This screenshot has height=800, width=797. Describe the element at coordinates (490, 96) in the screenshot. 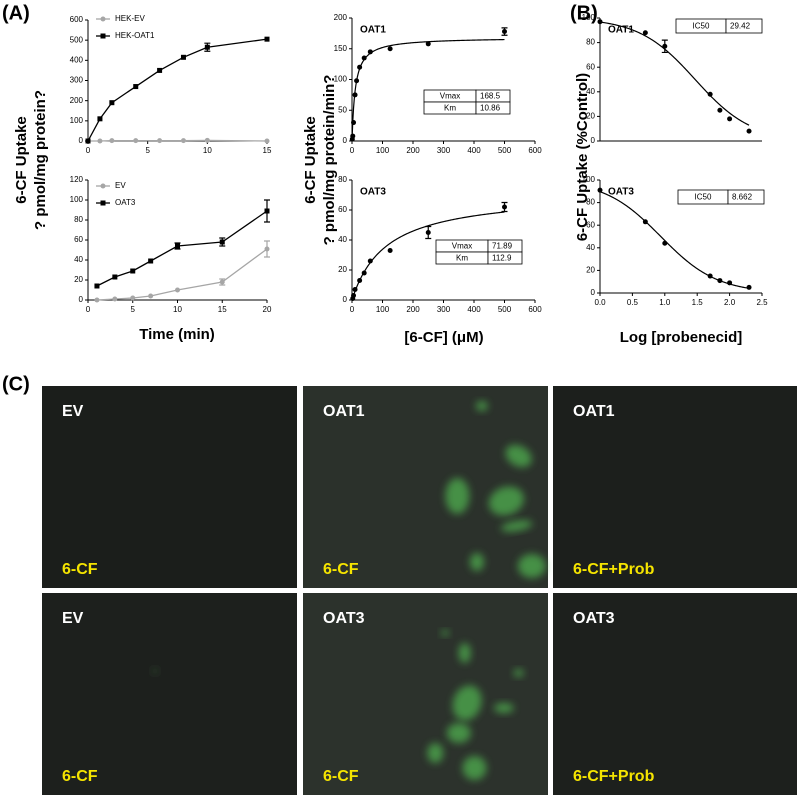

I see `table-value: 168.5` at that location.